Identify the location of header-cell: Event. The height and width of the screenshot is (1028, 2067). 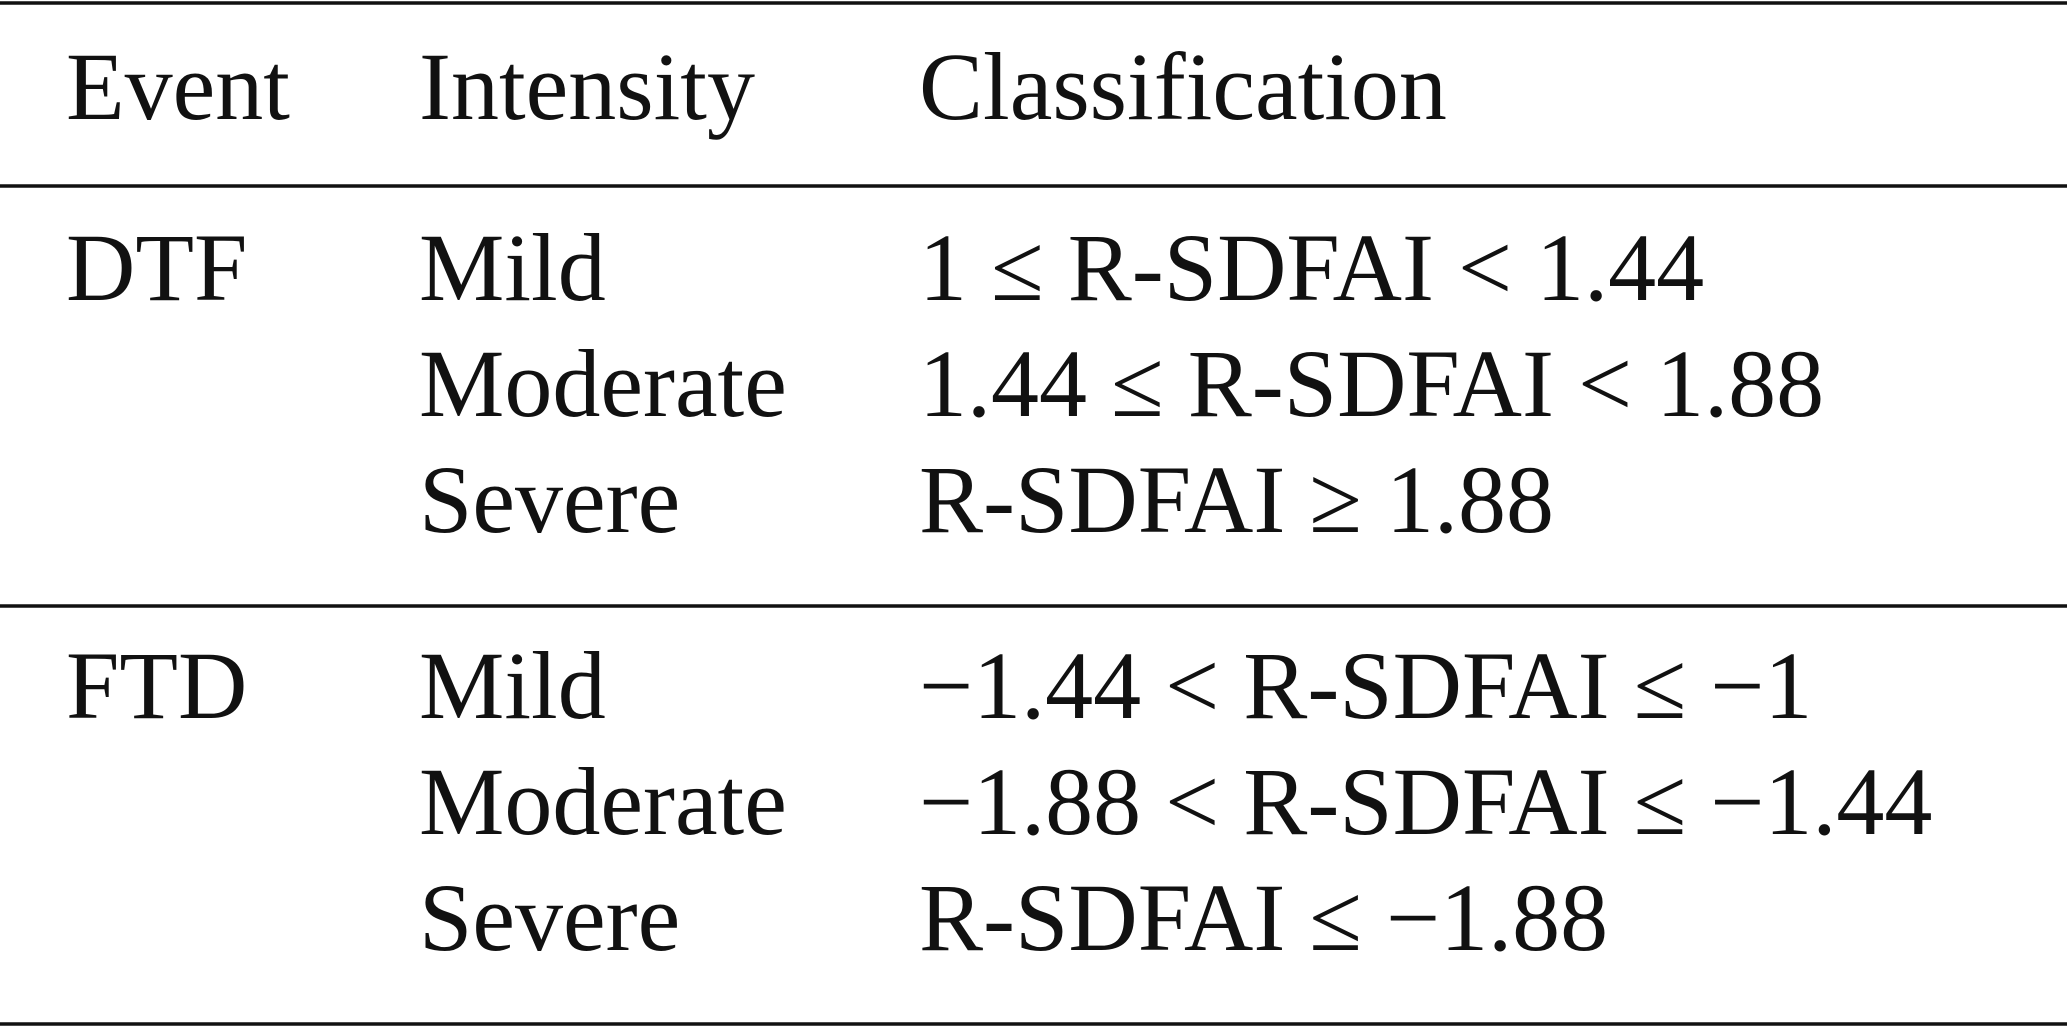
(178, 86).